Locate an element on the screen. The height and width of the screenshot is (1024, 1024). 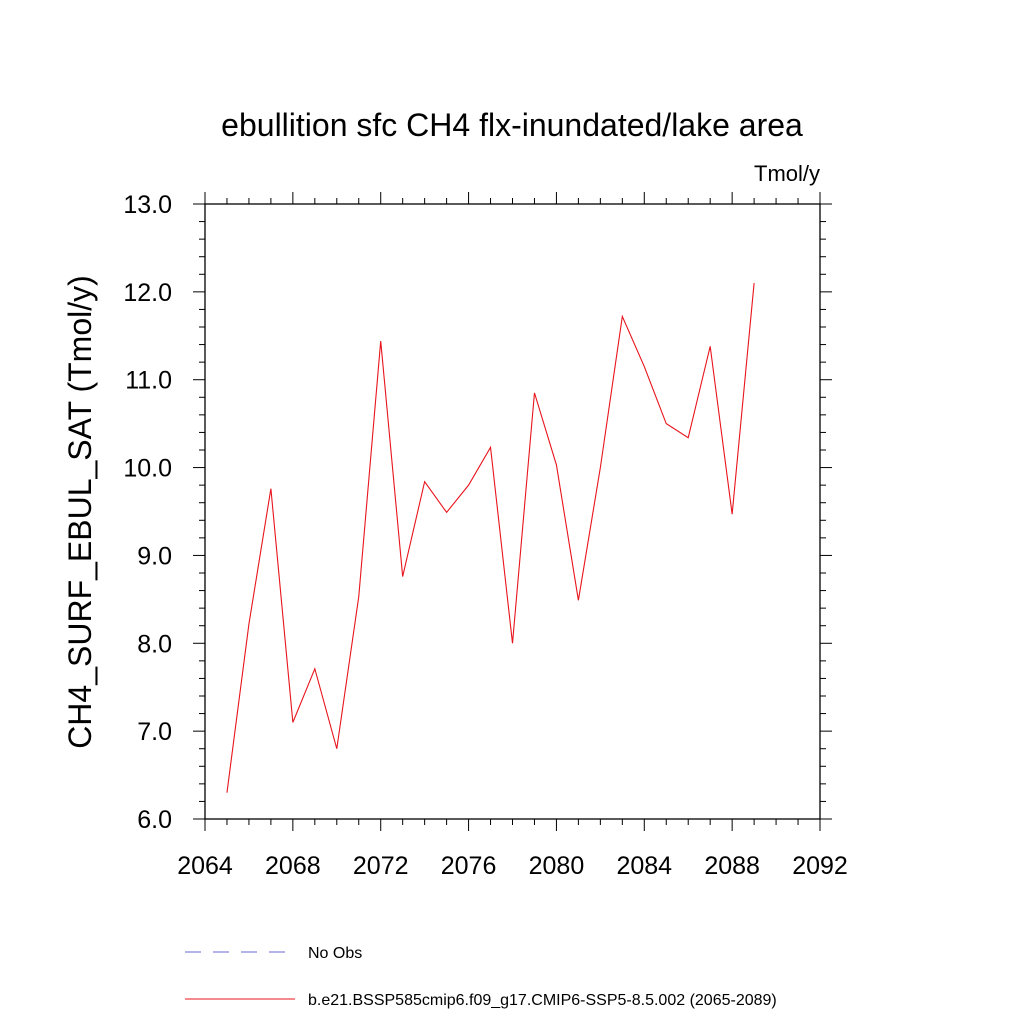
y-tick-label: 8.0 is located at coordinates (154, 644).